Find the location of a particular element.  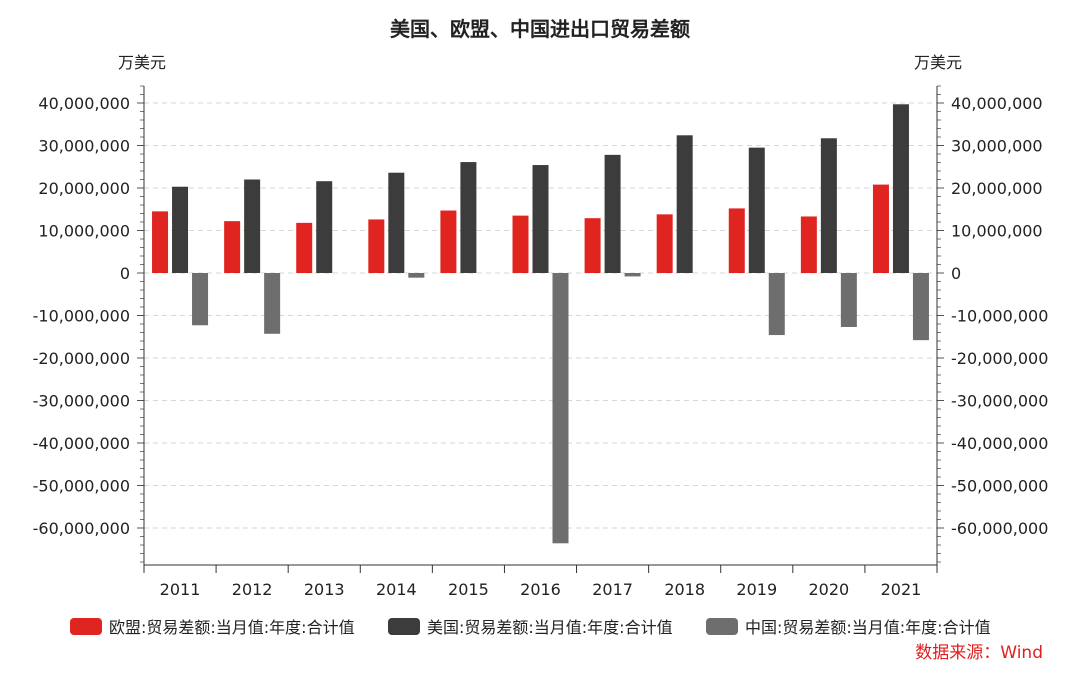

x-tick-label: 2017 is located at coordinates (612, 589).